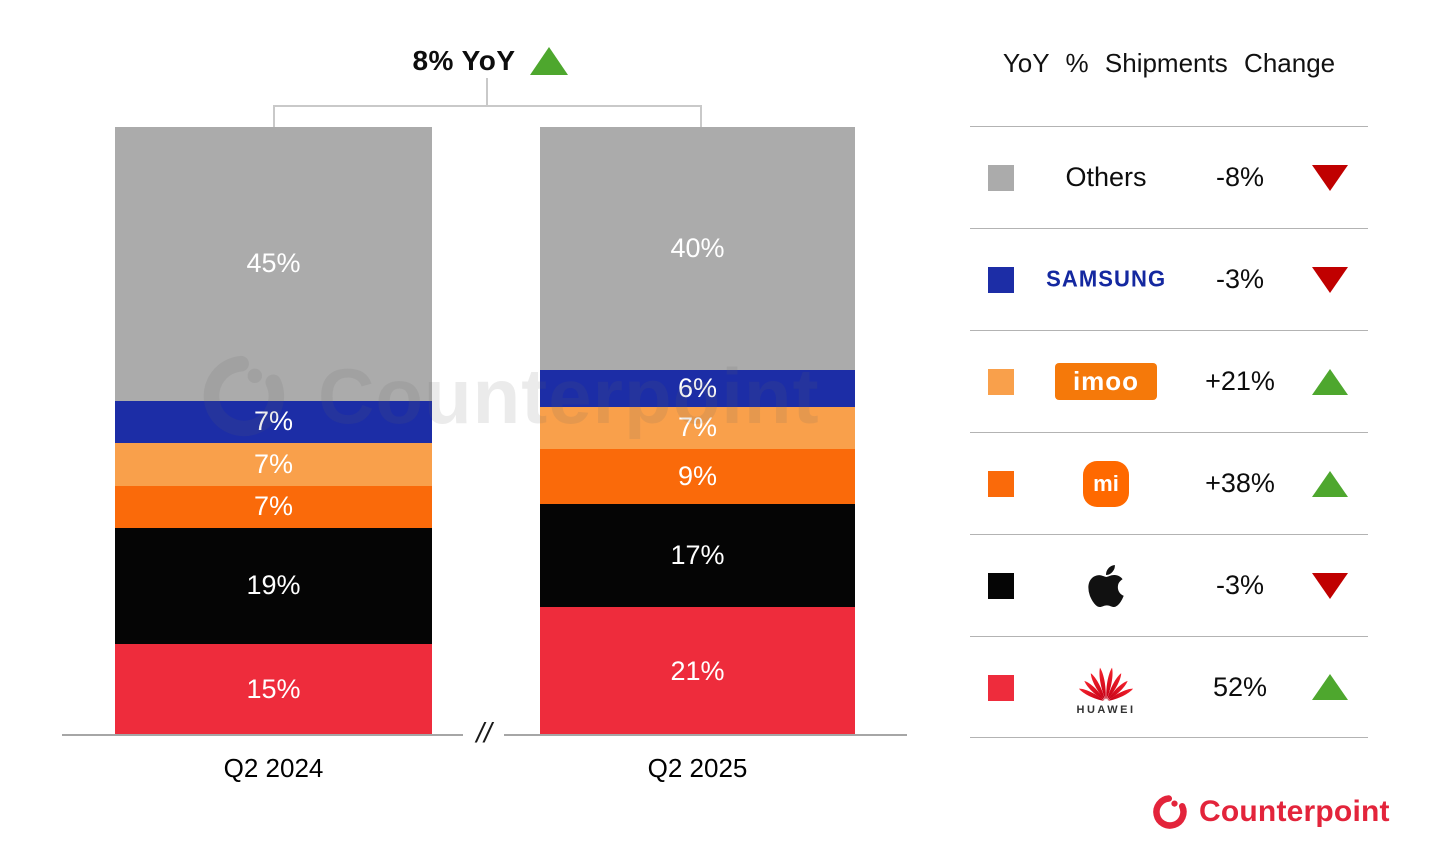  Describe the element at coordinates (1106, 483) in the screenshot. I see `xiaomi-mi-logo: mi` at that location.